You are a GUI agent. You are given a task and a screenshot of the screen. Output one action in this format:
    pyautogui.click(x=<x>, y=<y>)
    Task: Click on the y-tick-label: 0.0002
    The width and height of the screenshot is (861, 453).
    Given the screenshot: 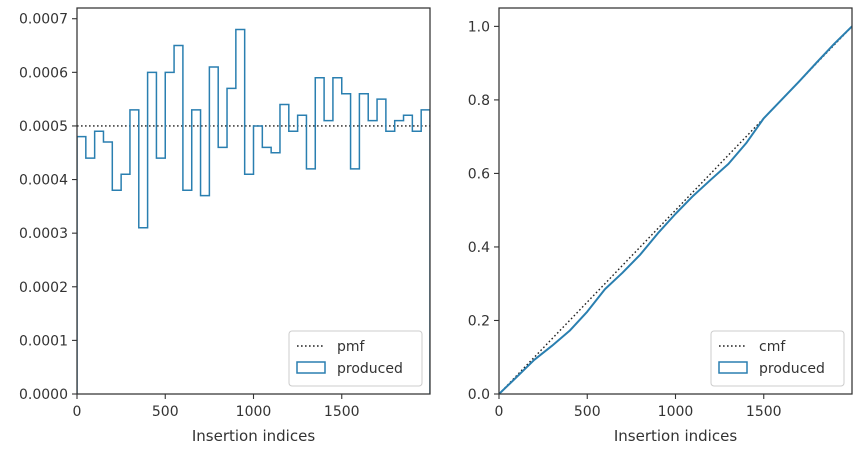 What is the action you would take?
    pyautogui.click(x=43, y=288)
    